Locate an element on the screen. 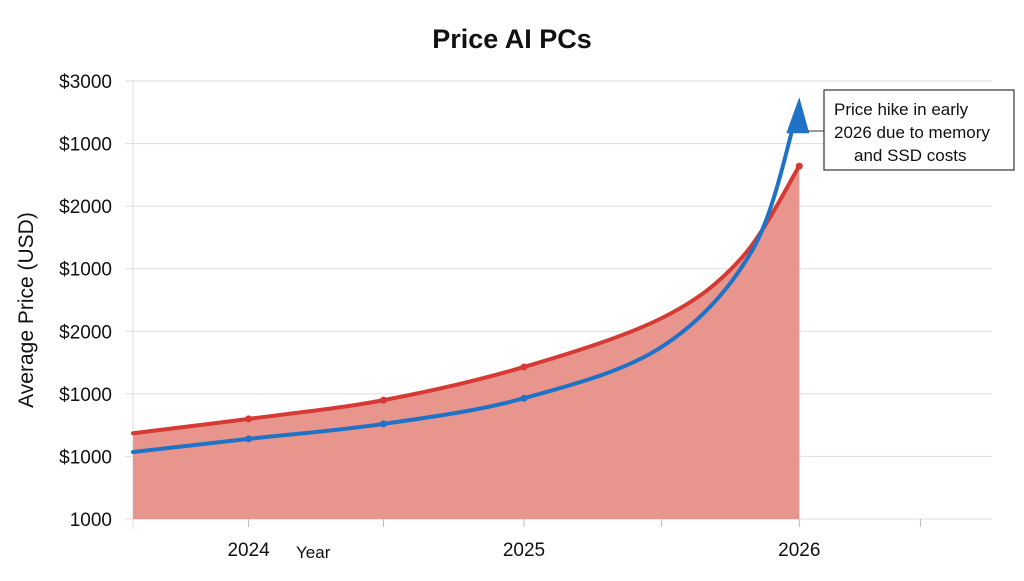 This screenshot has height=581, width=1024. annotation-box is located at coordinates (919, 130).